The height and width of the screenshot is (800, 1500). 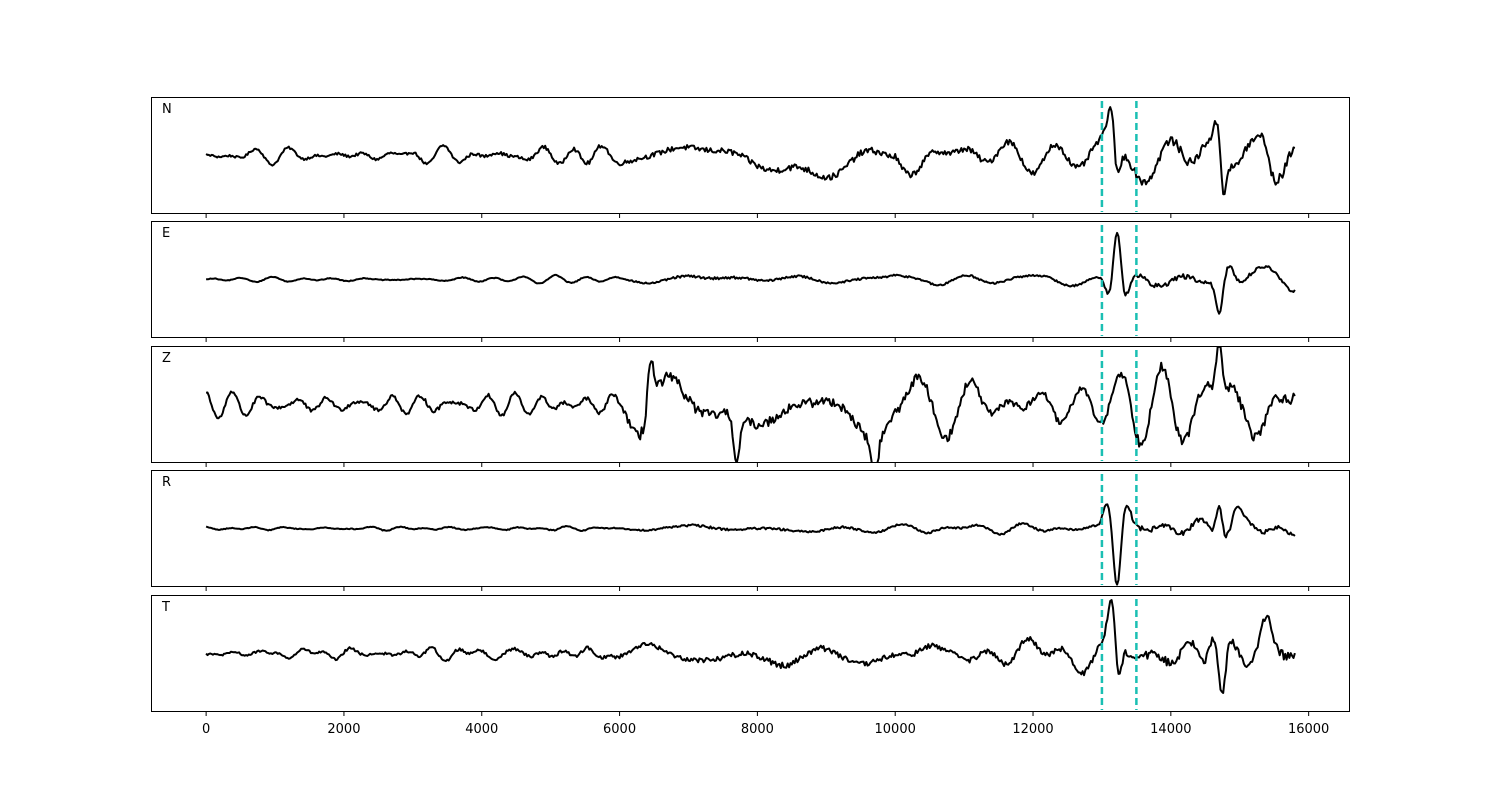 I want to click on panel-e: E, so click(x=750, y=281).